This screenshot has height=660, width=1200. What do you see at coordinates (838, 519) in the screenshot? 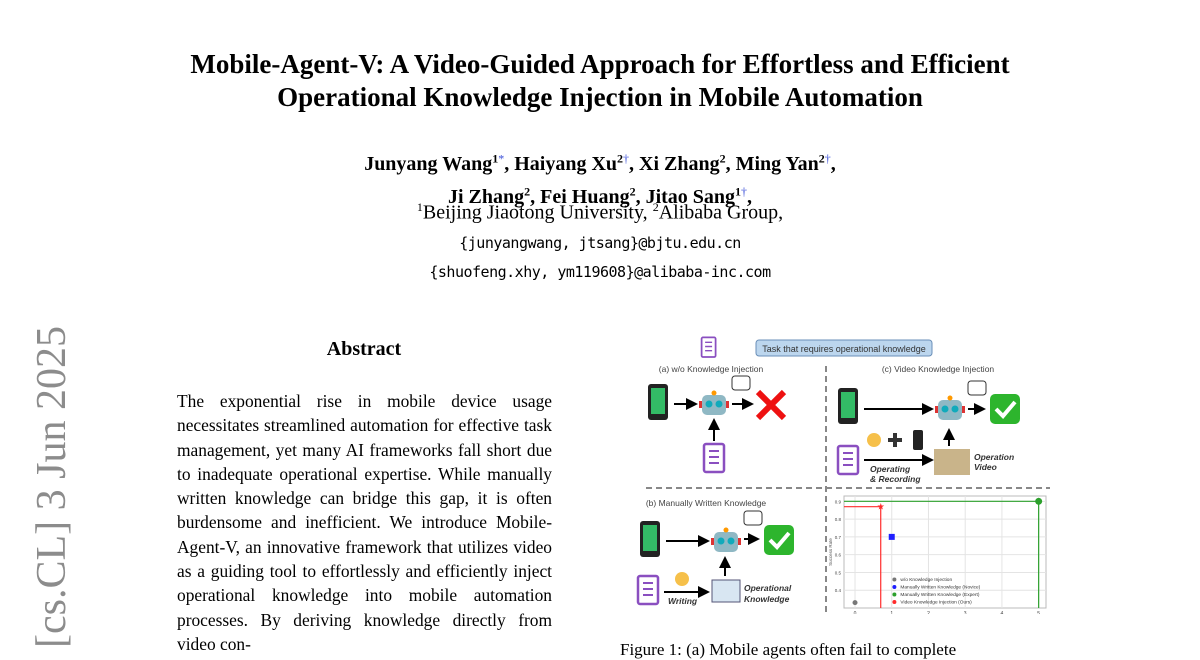
I see `y-tick-label: 0.8` at bounding box center [838, 519].